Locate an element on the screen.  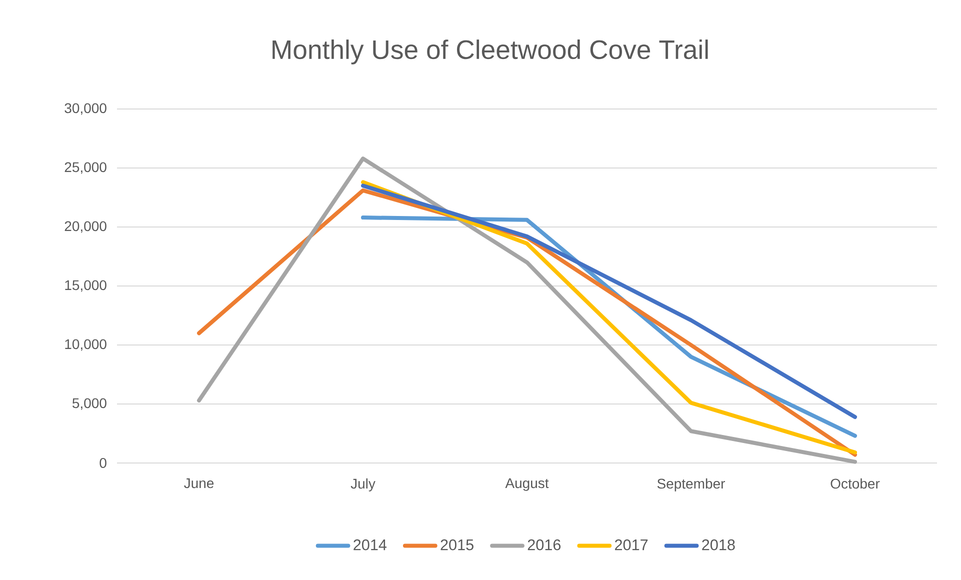
legend-label: 2014 is located at coordinates (370, 544).